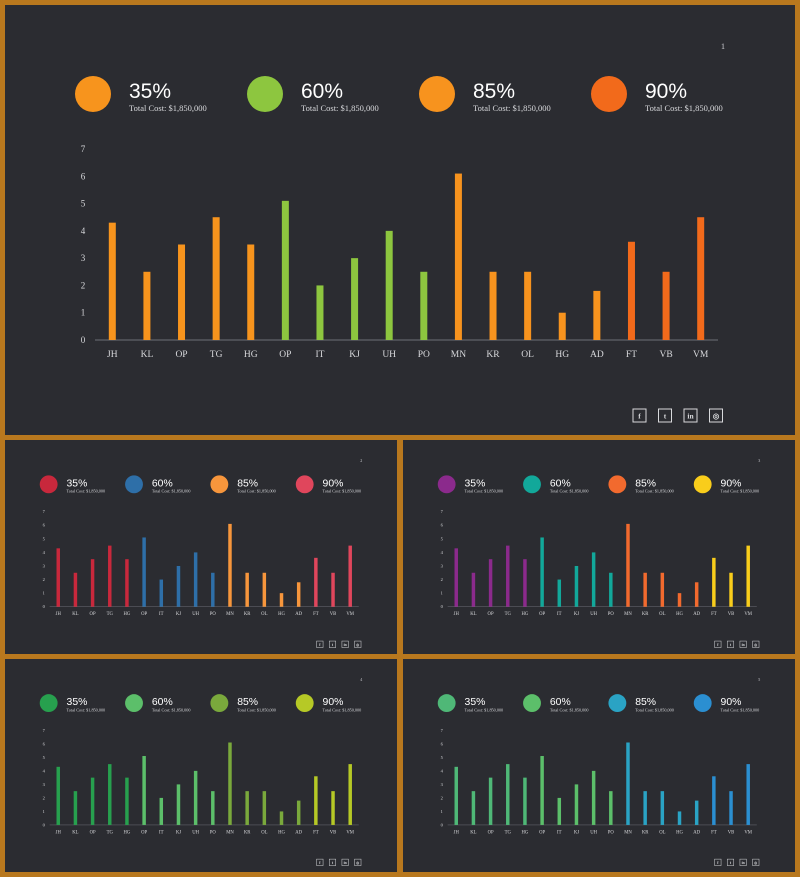 Image resolution: width=800 pixels, height=877 pixels. I want to click on y-tick-label: 5, so click(44, 538).